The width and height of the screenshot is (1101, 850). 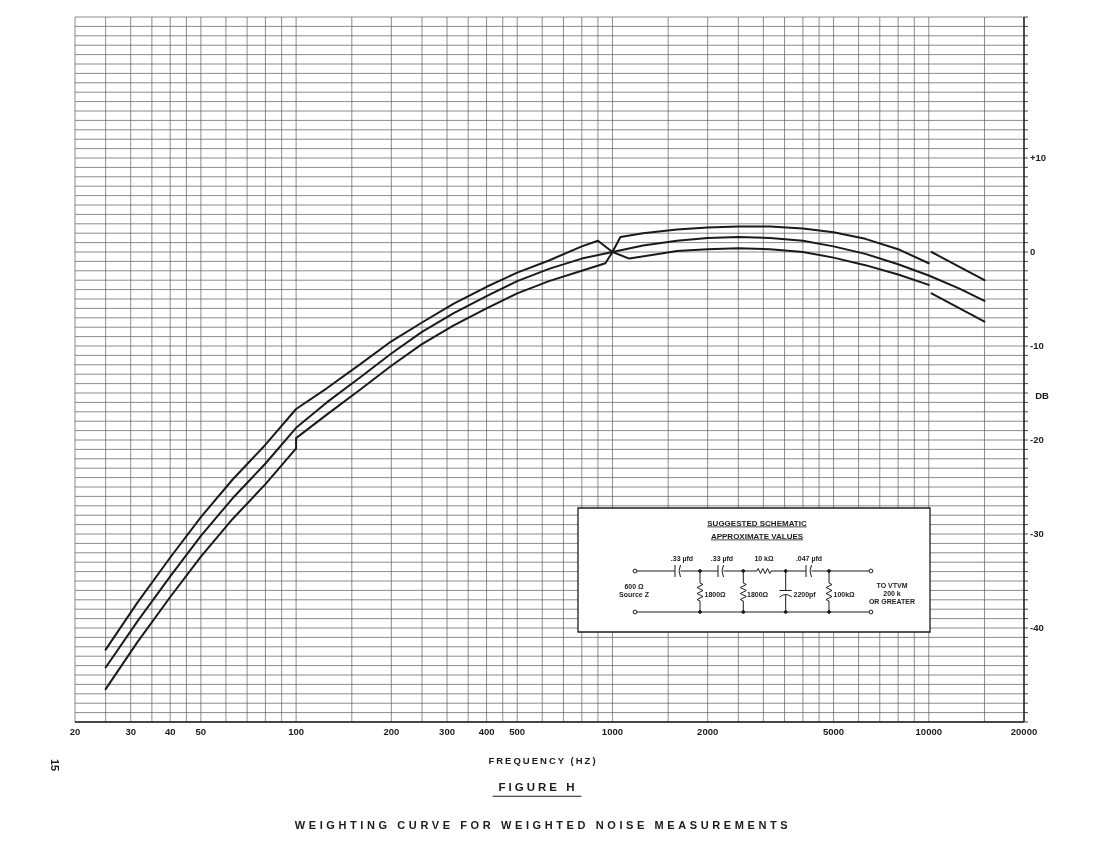 What do you see at coordinates (1037, 628) in the screenshot?
I see `y-tick-label: -40` at bounding box center [1037, 628].